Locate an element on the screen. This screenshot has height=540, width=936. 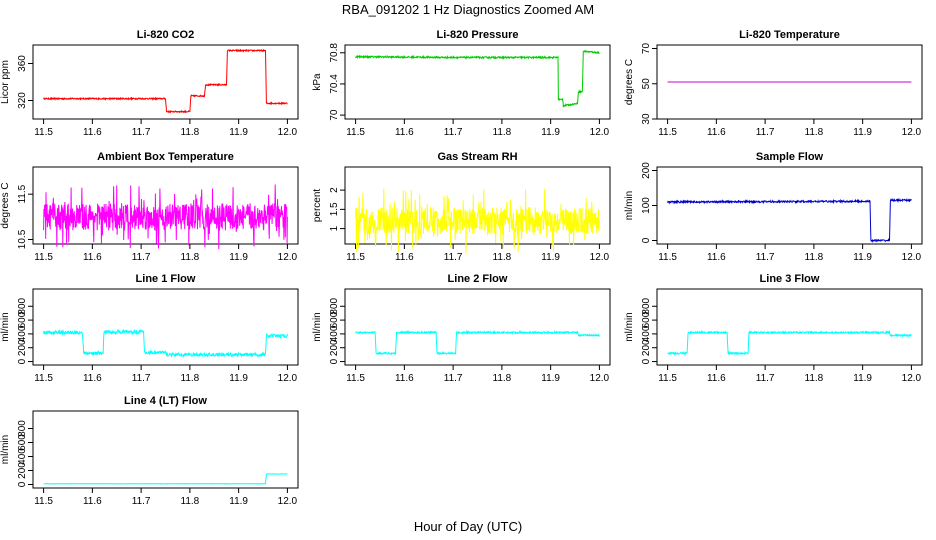
figure-title: RBA_091202 1 Hz Diagnostics Zoomed AM is located at coordinates (468, 9).